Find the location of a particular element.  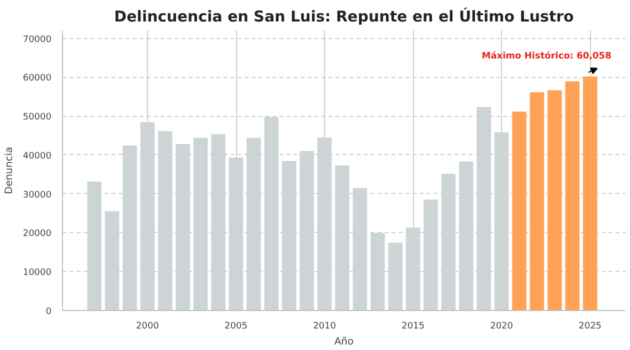

y-tick-label: 70000 is located at coordinates (37, 39).